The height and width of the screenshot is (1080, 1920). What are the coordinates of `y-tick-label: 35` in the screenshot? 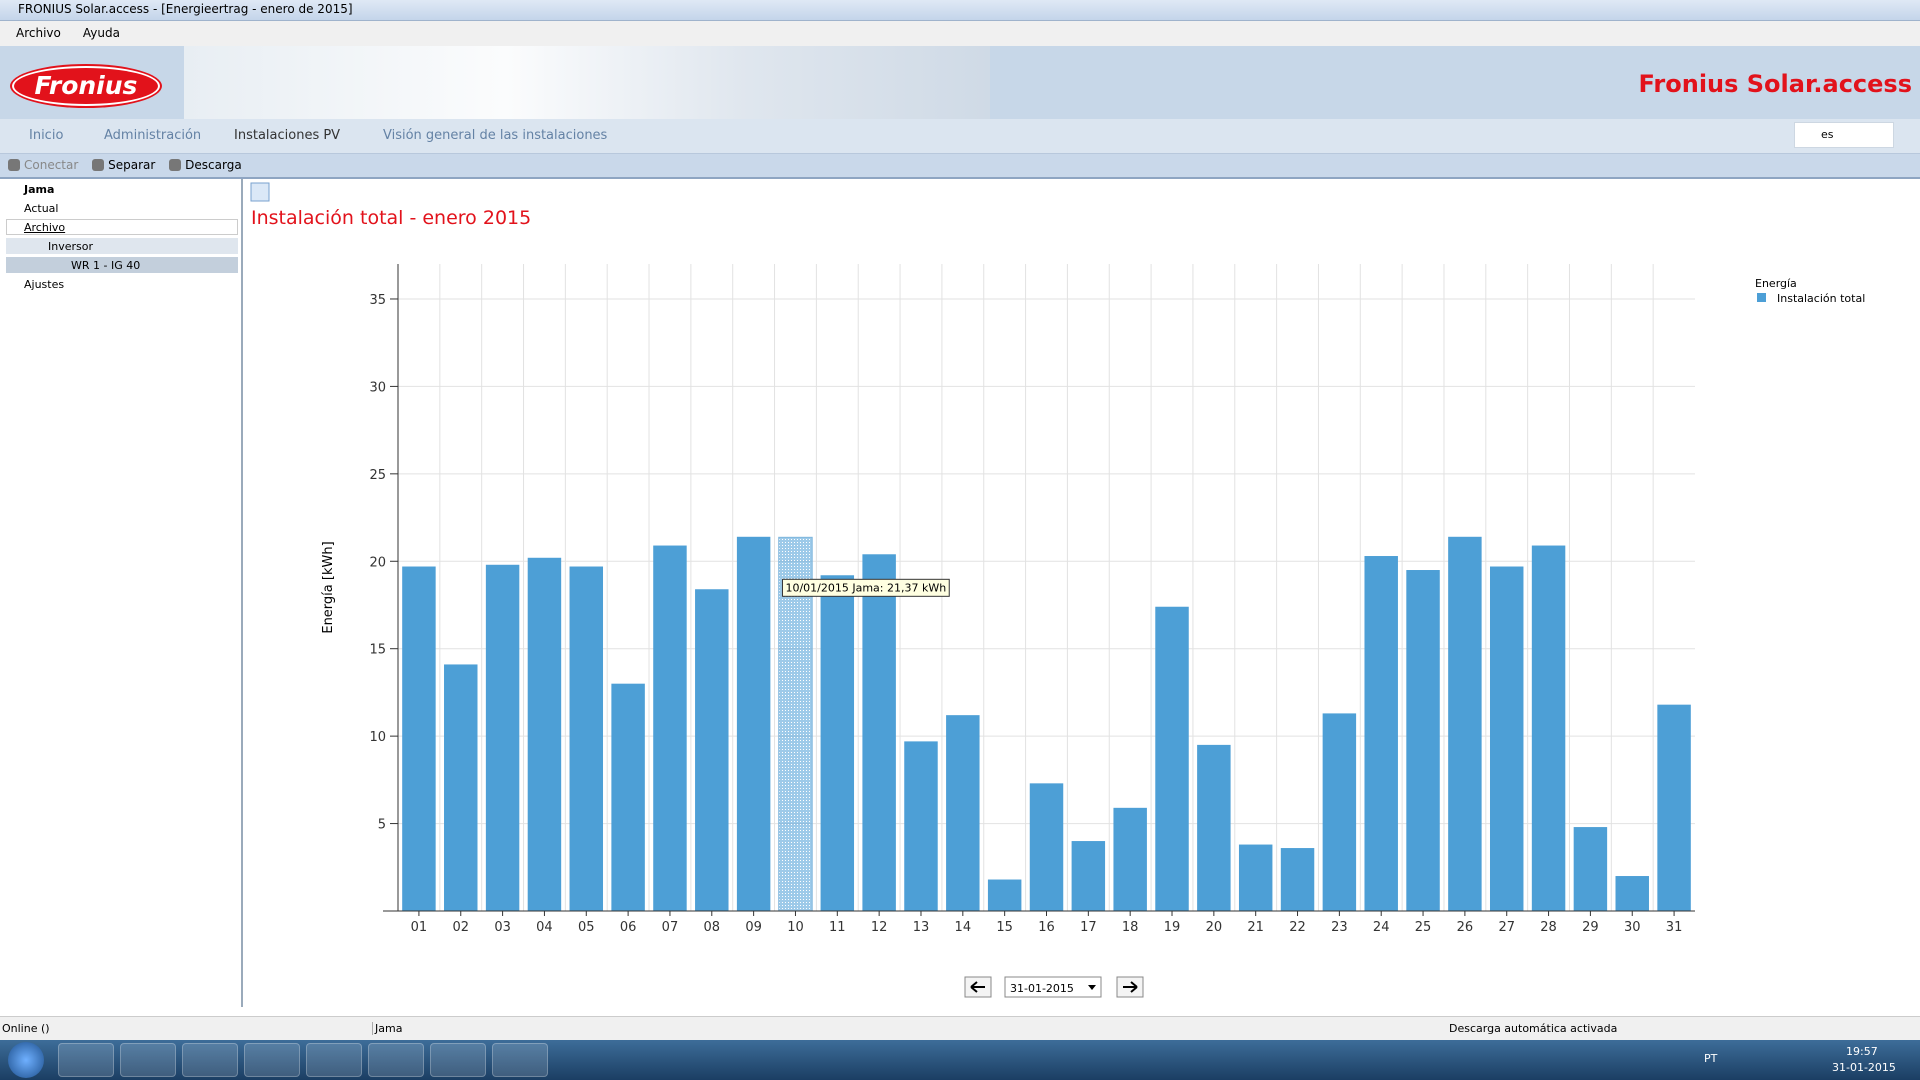 It's located at (377, 300).